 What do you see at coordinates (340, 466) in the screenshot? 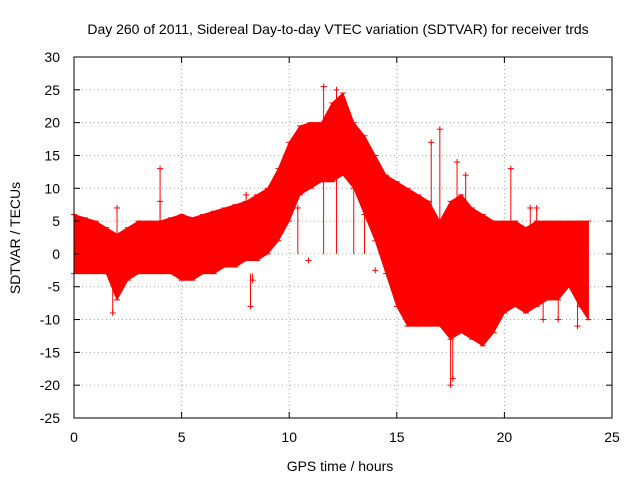
I see `x-axis-title: GPS time / hours` at bounding box center [340, 466].